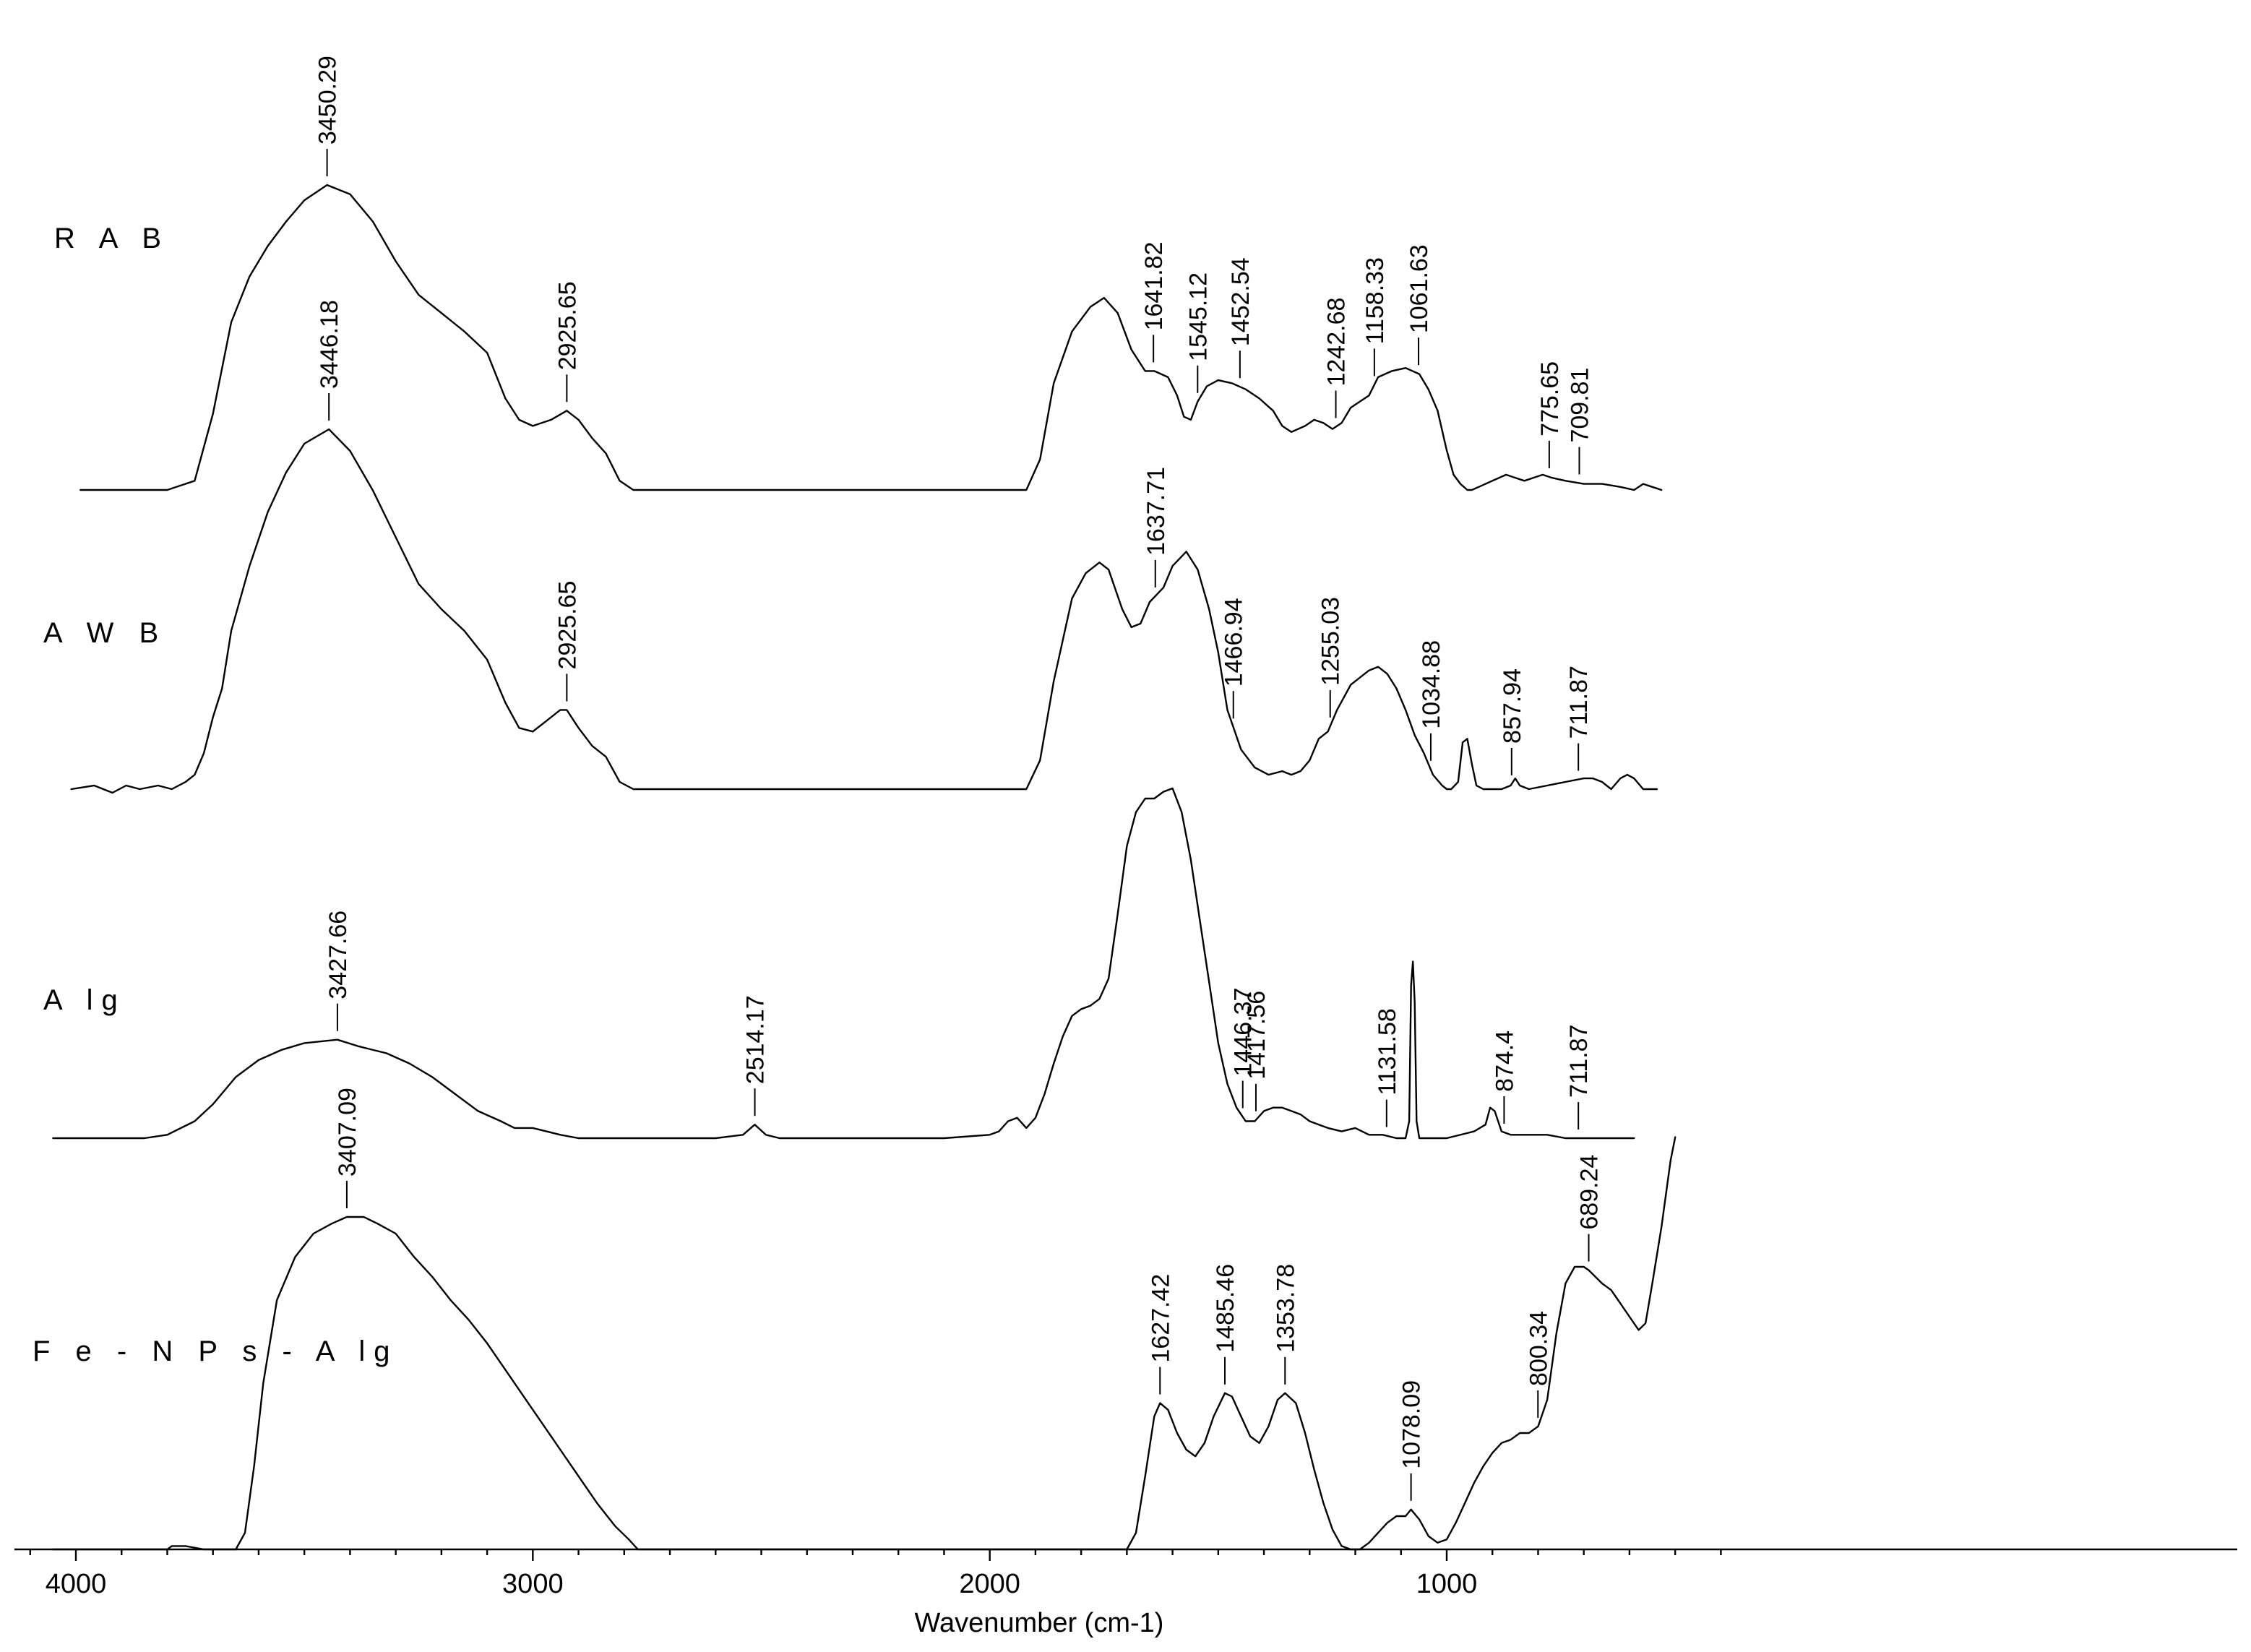 This screenshot has height=1652, width=2251. I want to click on peak-label: 1627.42, so click(1160, 1318).